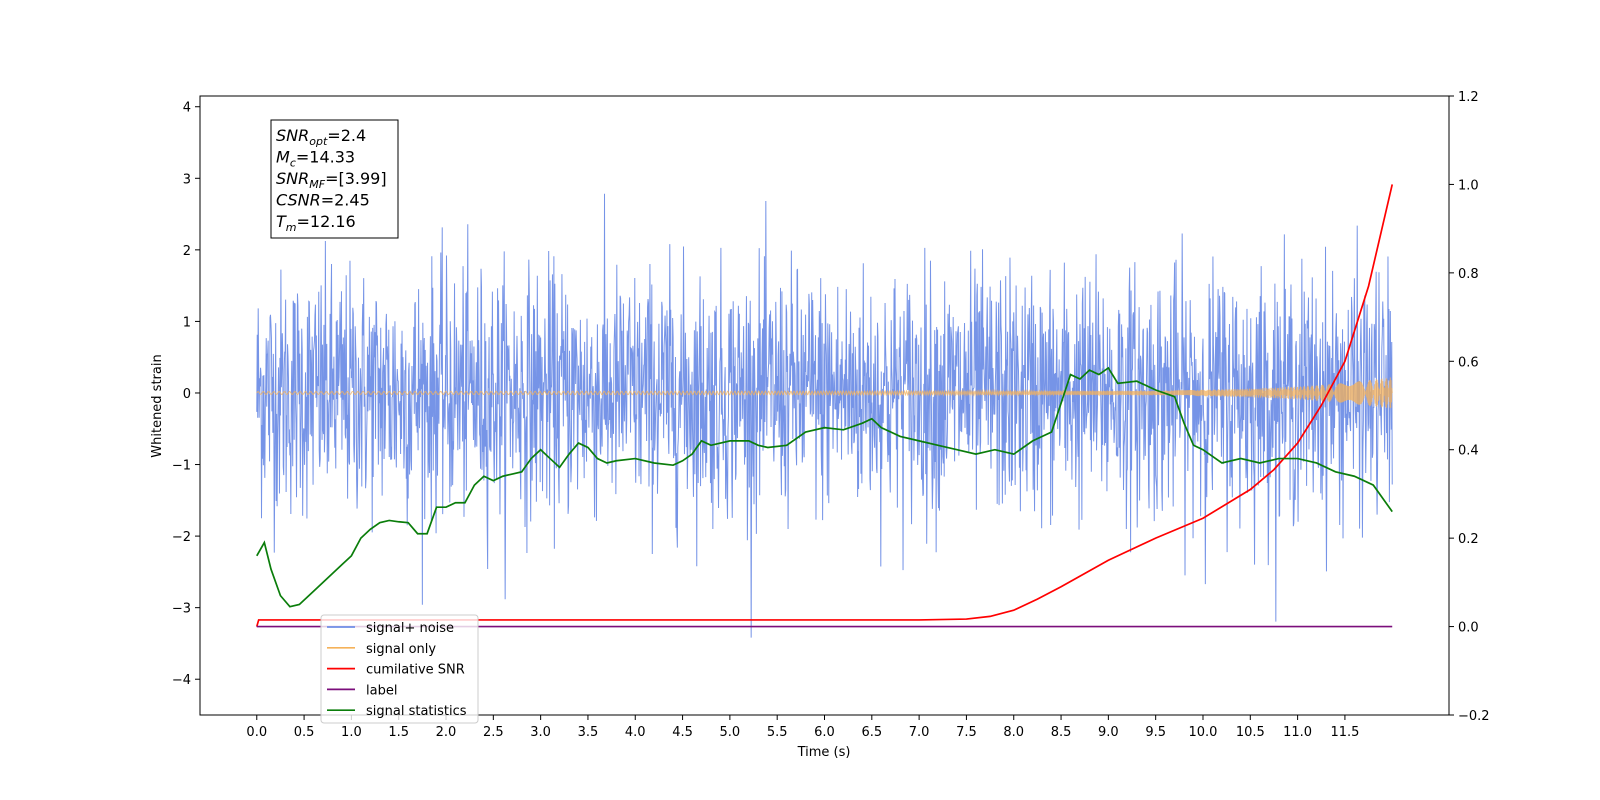  I want to click on x-tick-label: 4.5, so click(682, 732).